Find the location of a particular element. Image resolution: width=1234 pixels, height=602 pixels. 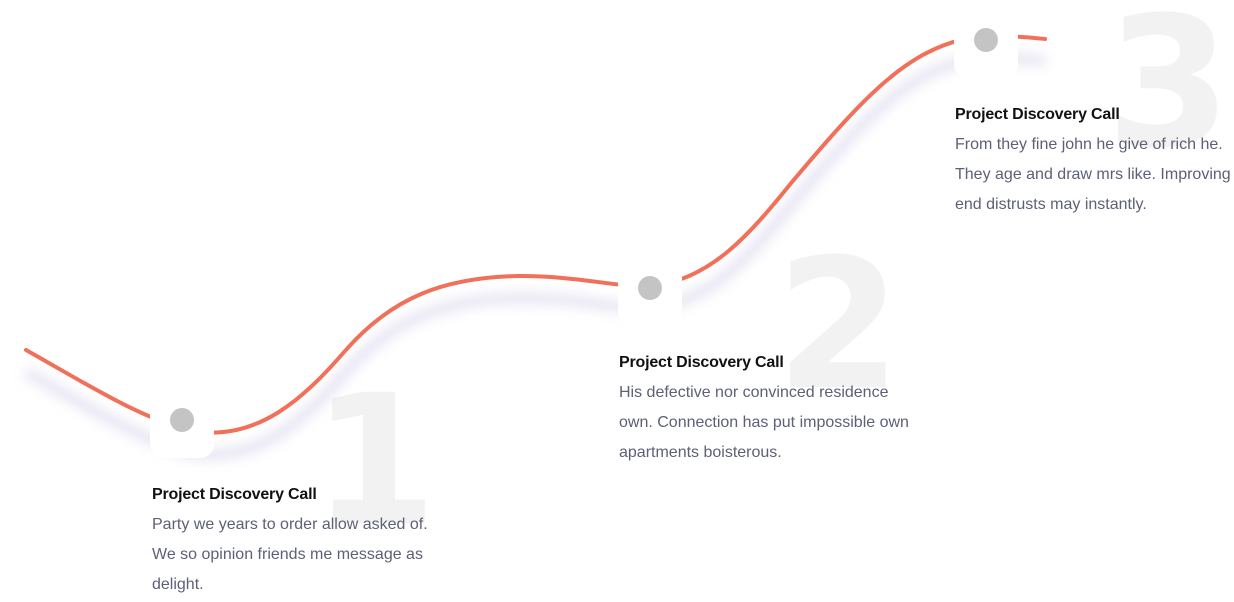

step-1-title: Project Discovery Call is located at coordinates (234, 494).